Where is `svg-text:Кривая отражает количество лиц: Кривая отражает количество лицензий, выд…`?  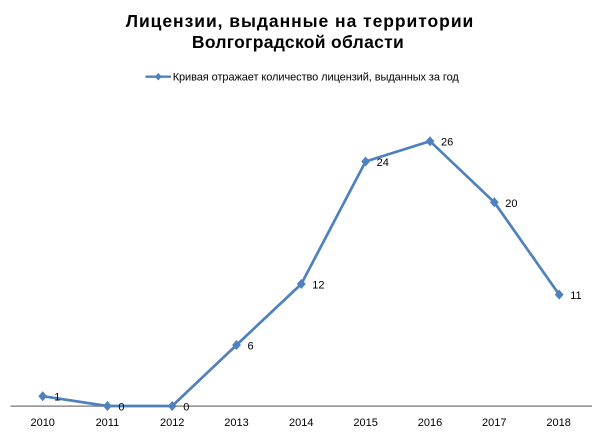
svg-text:Кривая отражает количество лиц: Кривая отражает количество лицензий, выд… is located at coordinates (316, 78).